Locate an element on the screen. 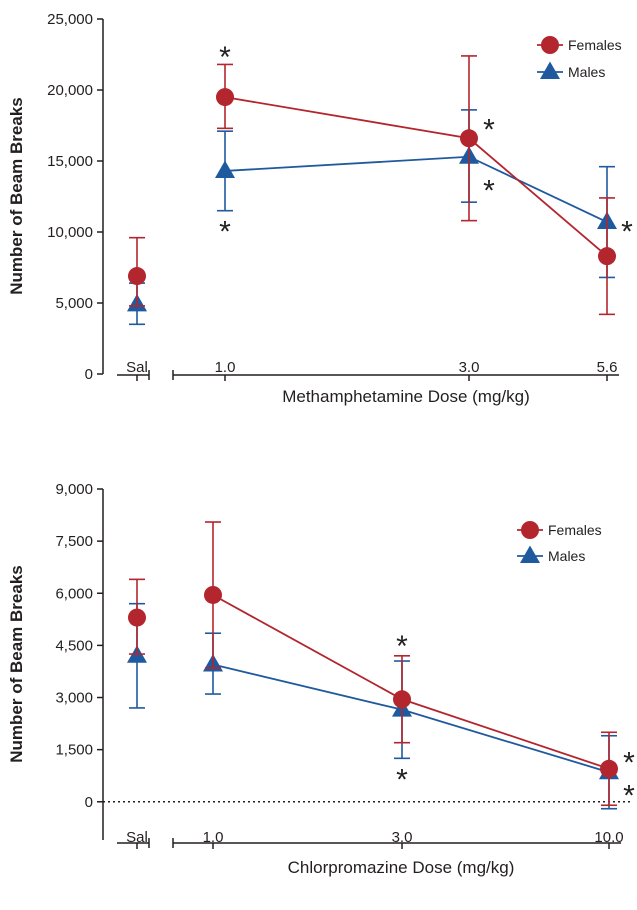 Image resolution: width=637 pixels, height=910 pixels. y-tick-label: 9,000 is located at coordinates (74, 489).